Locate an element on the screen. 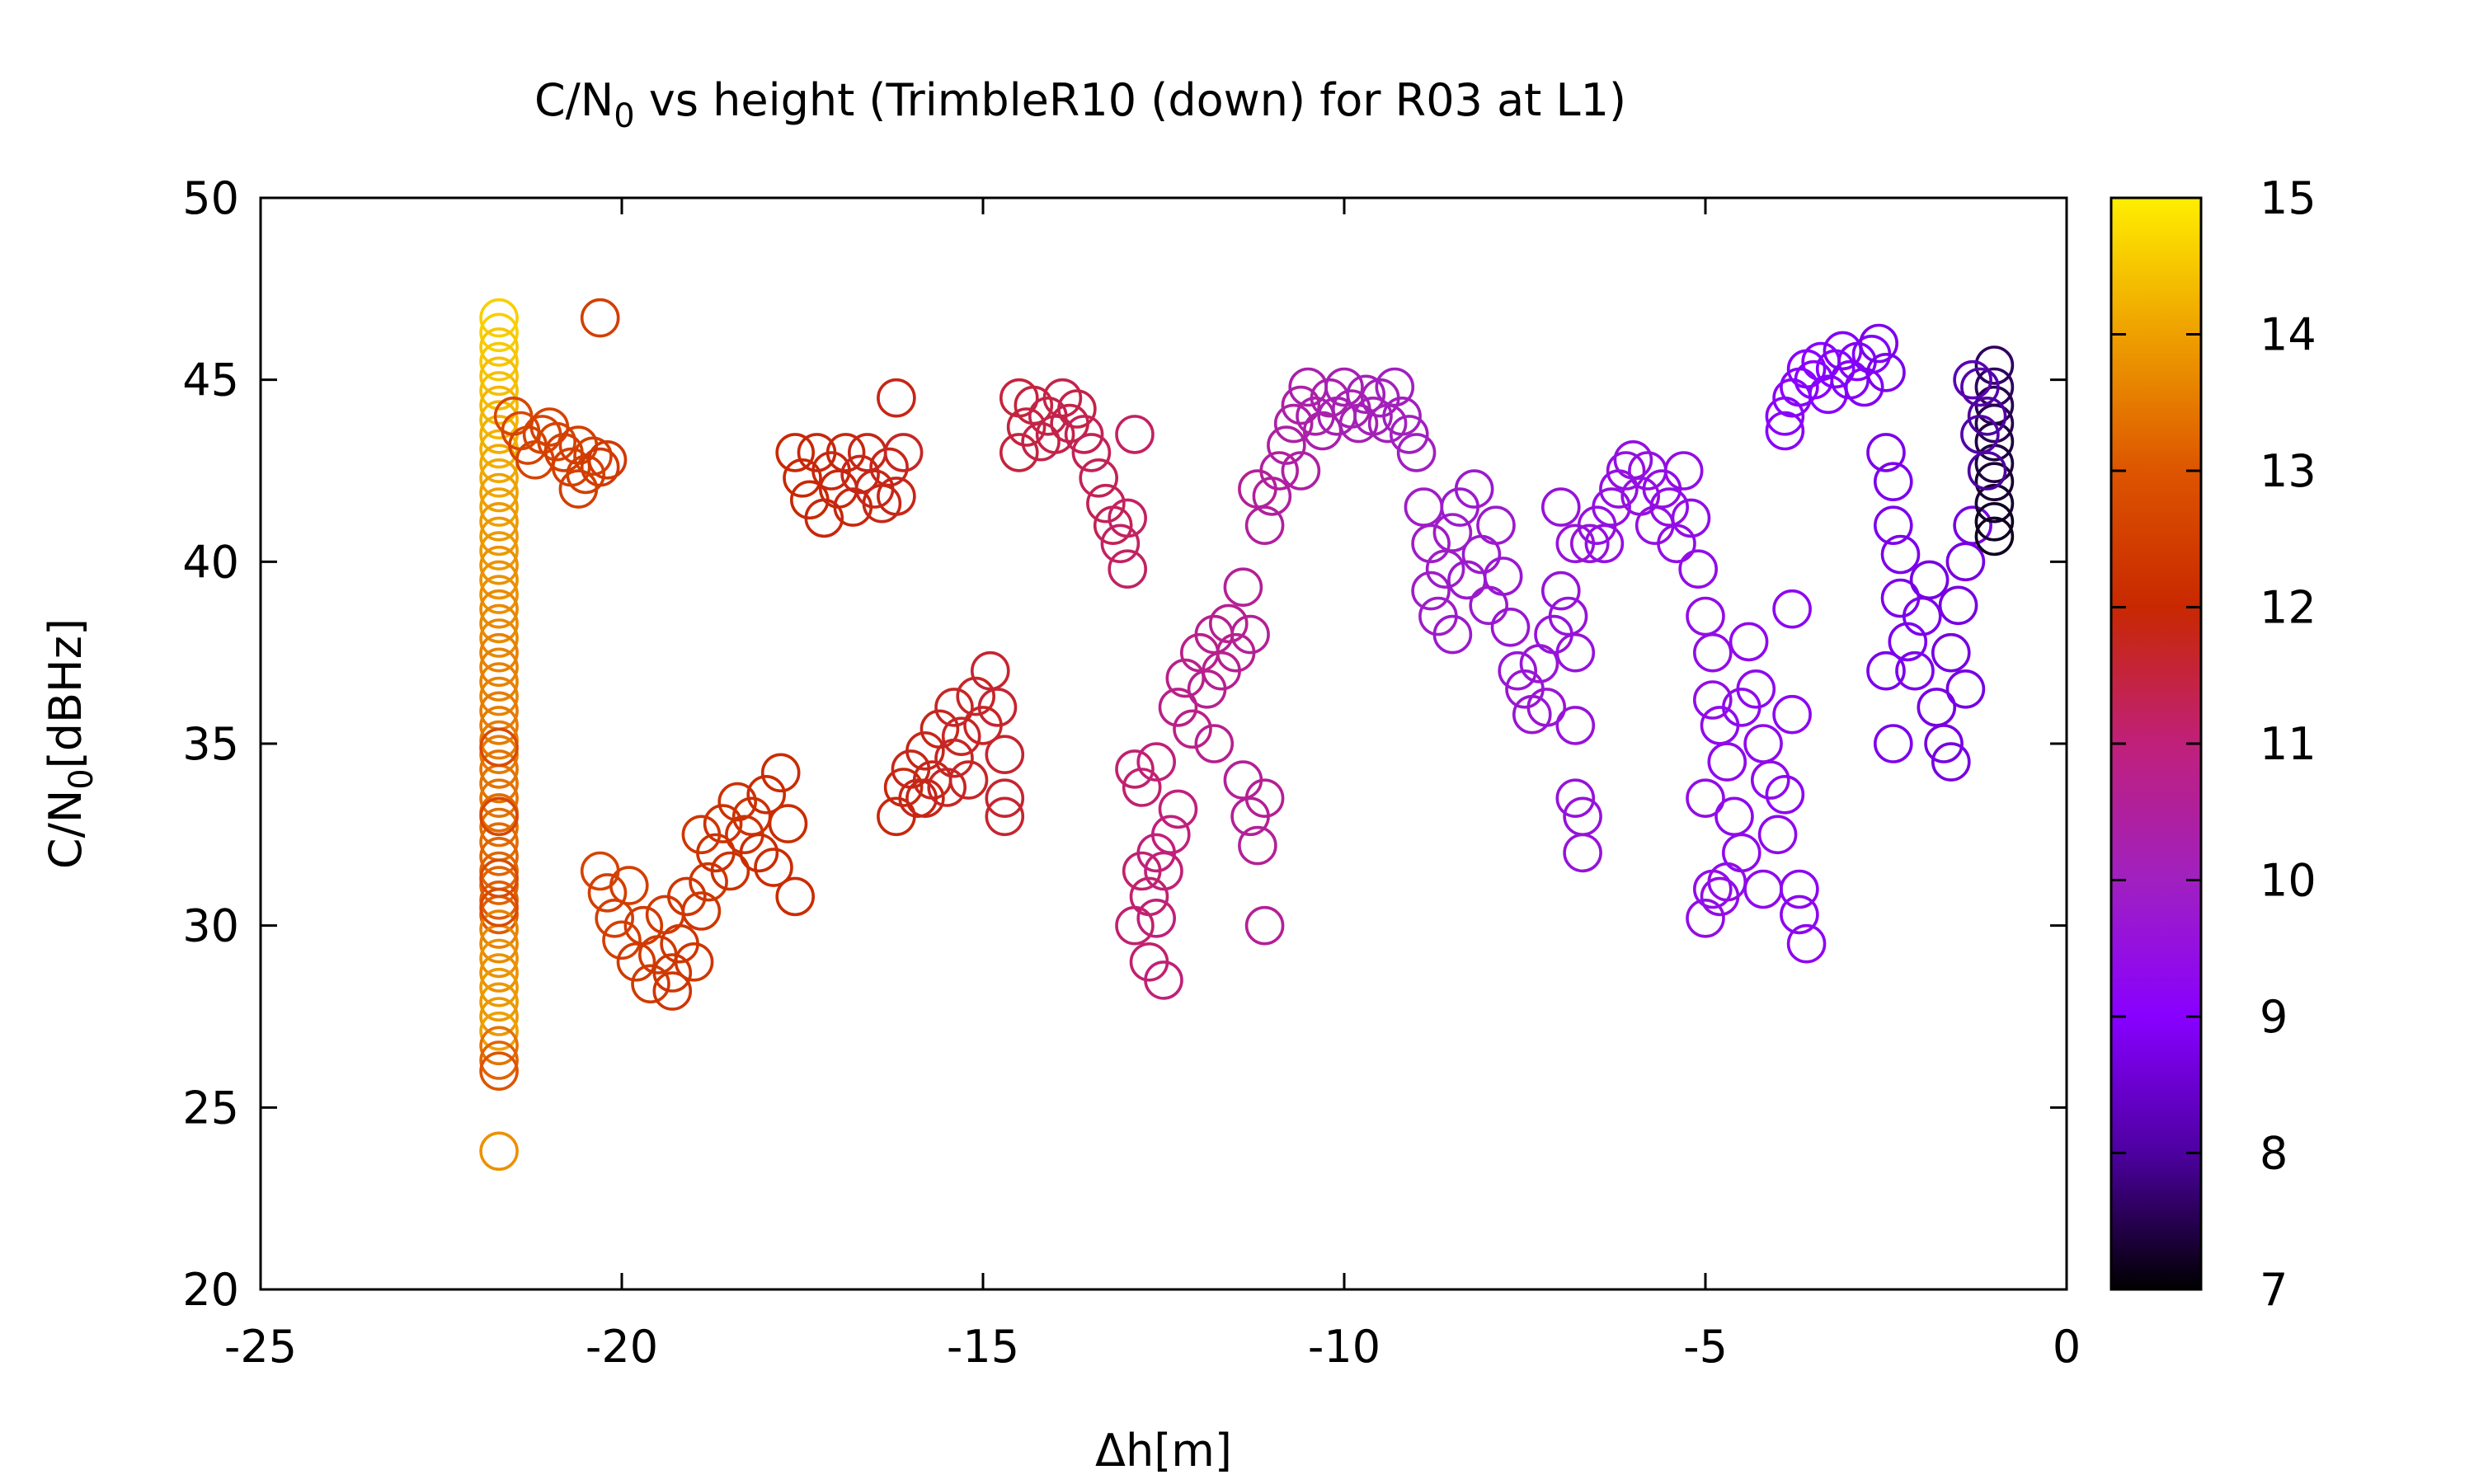  y-tick-label: 50 is located at coordinates (210, 198).